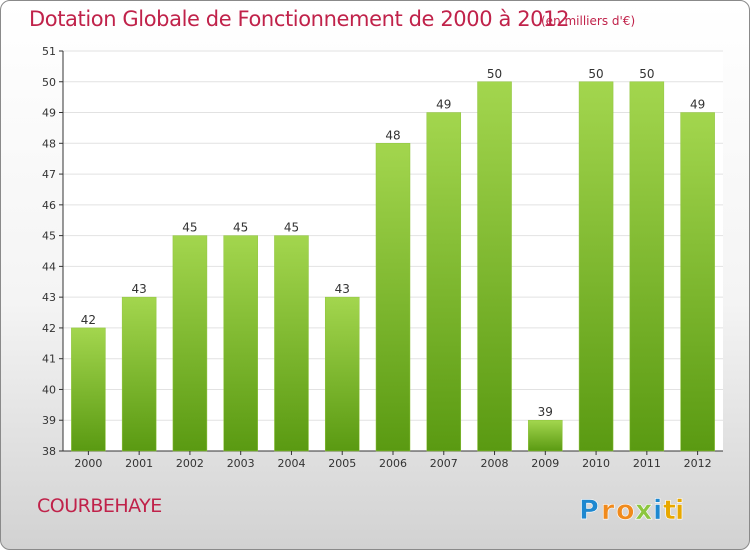  I want to click on bar-2011, so click(647, 266).